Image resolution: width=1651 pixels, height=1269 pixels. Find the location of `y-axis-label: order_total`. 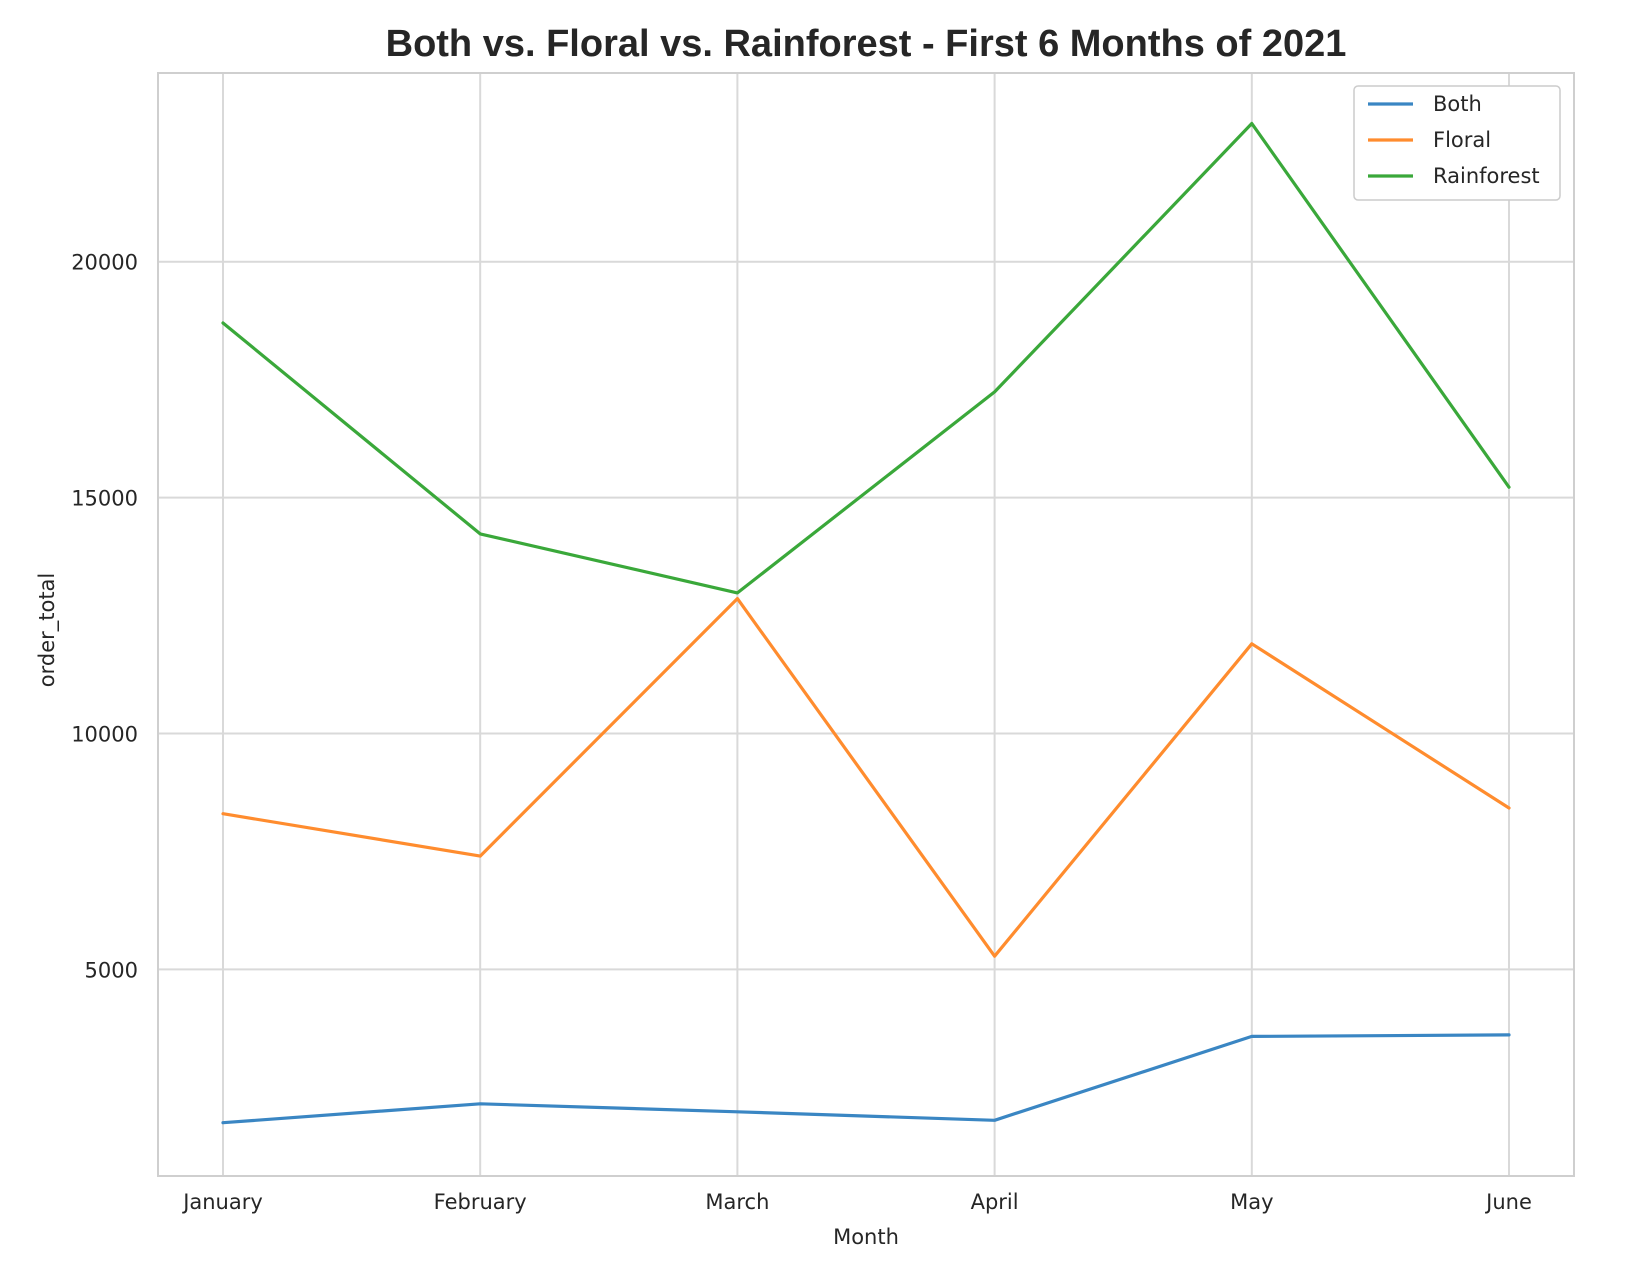

y-axis-label: order_total is located at coordinates (47, 630).